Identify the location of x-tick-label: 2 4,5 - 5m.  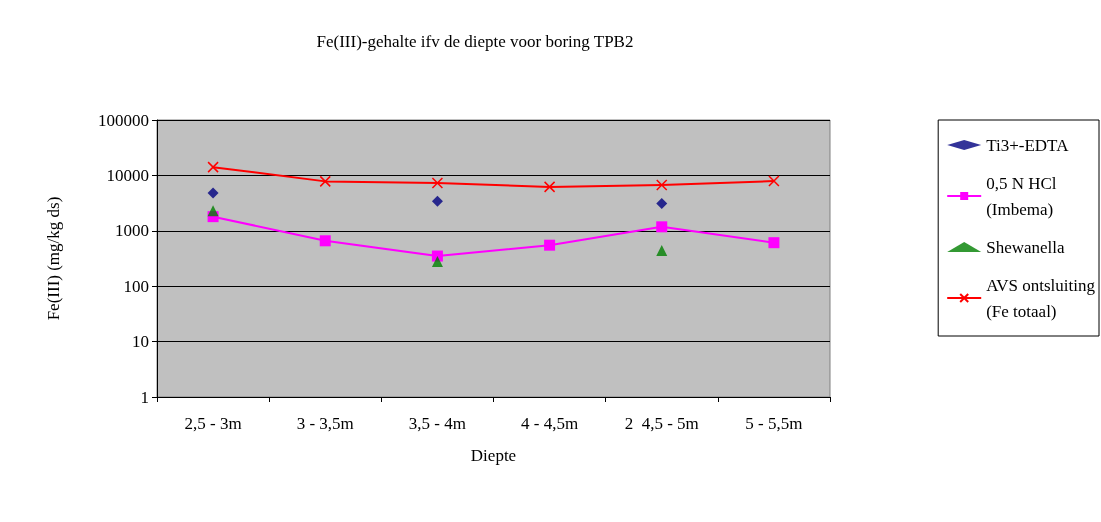
(661, 423).